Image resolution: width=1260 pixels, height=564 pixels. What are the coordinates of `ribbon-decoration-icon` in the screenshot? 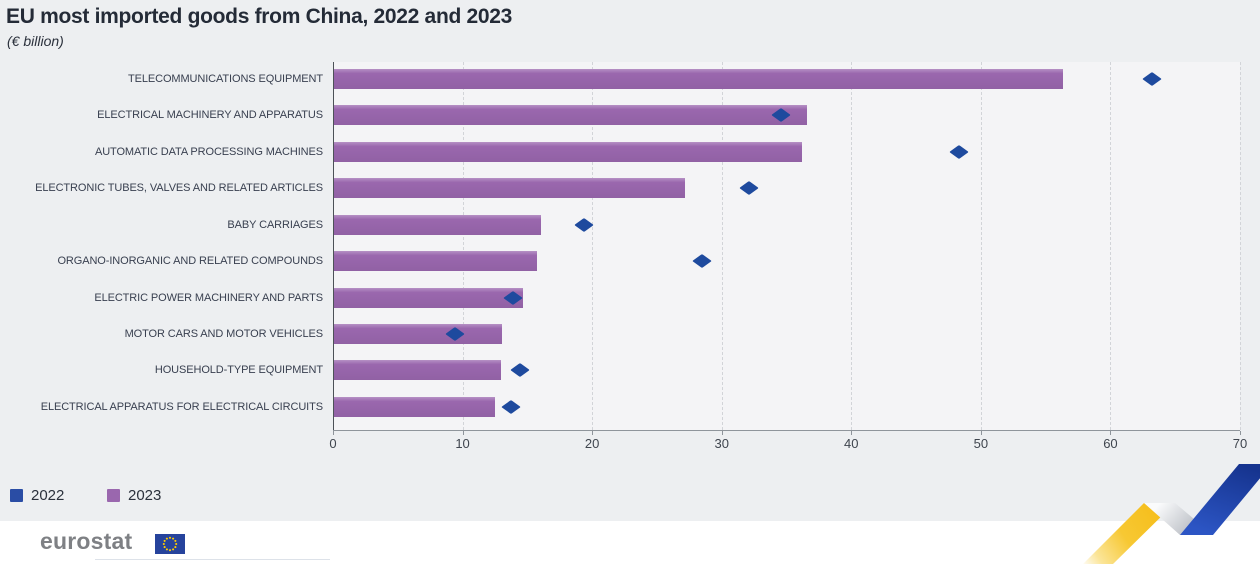 It's located at (1171, 514).